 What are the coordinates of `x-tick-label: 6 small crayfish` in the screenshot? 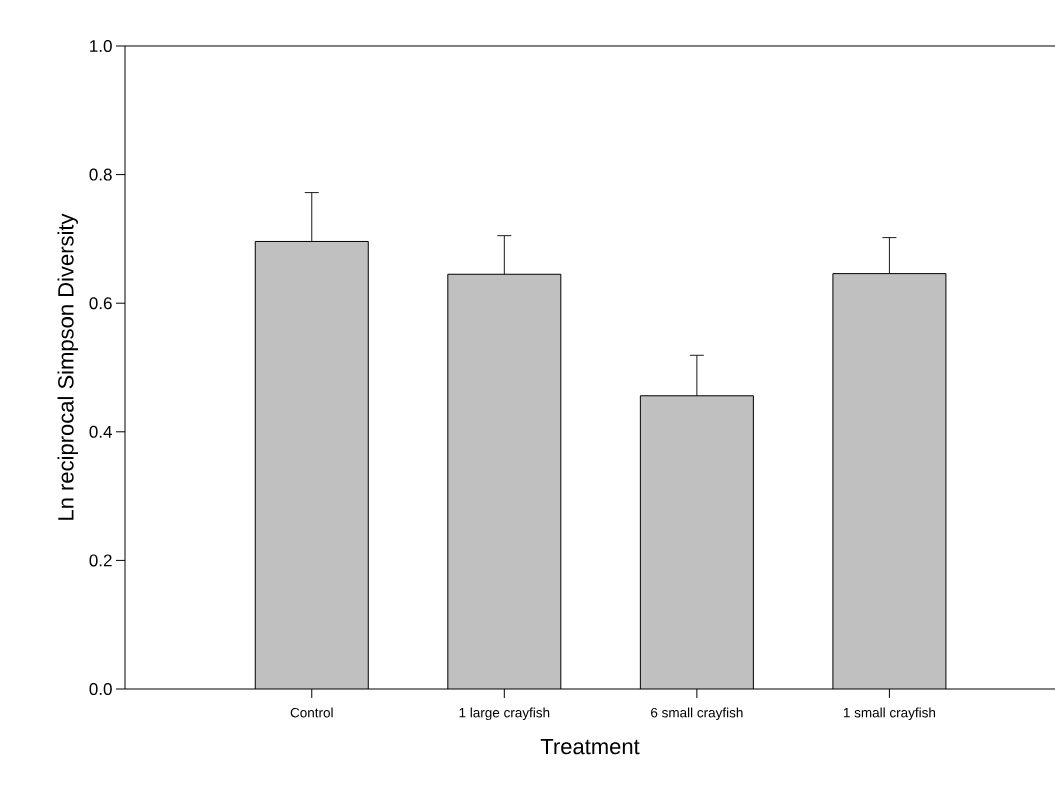 It's located at (697, 714).